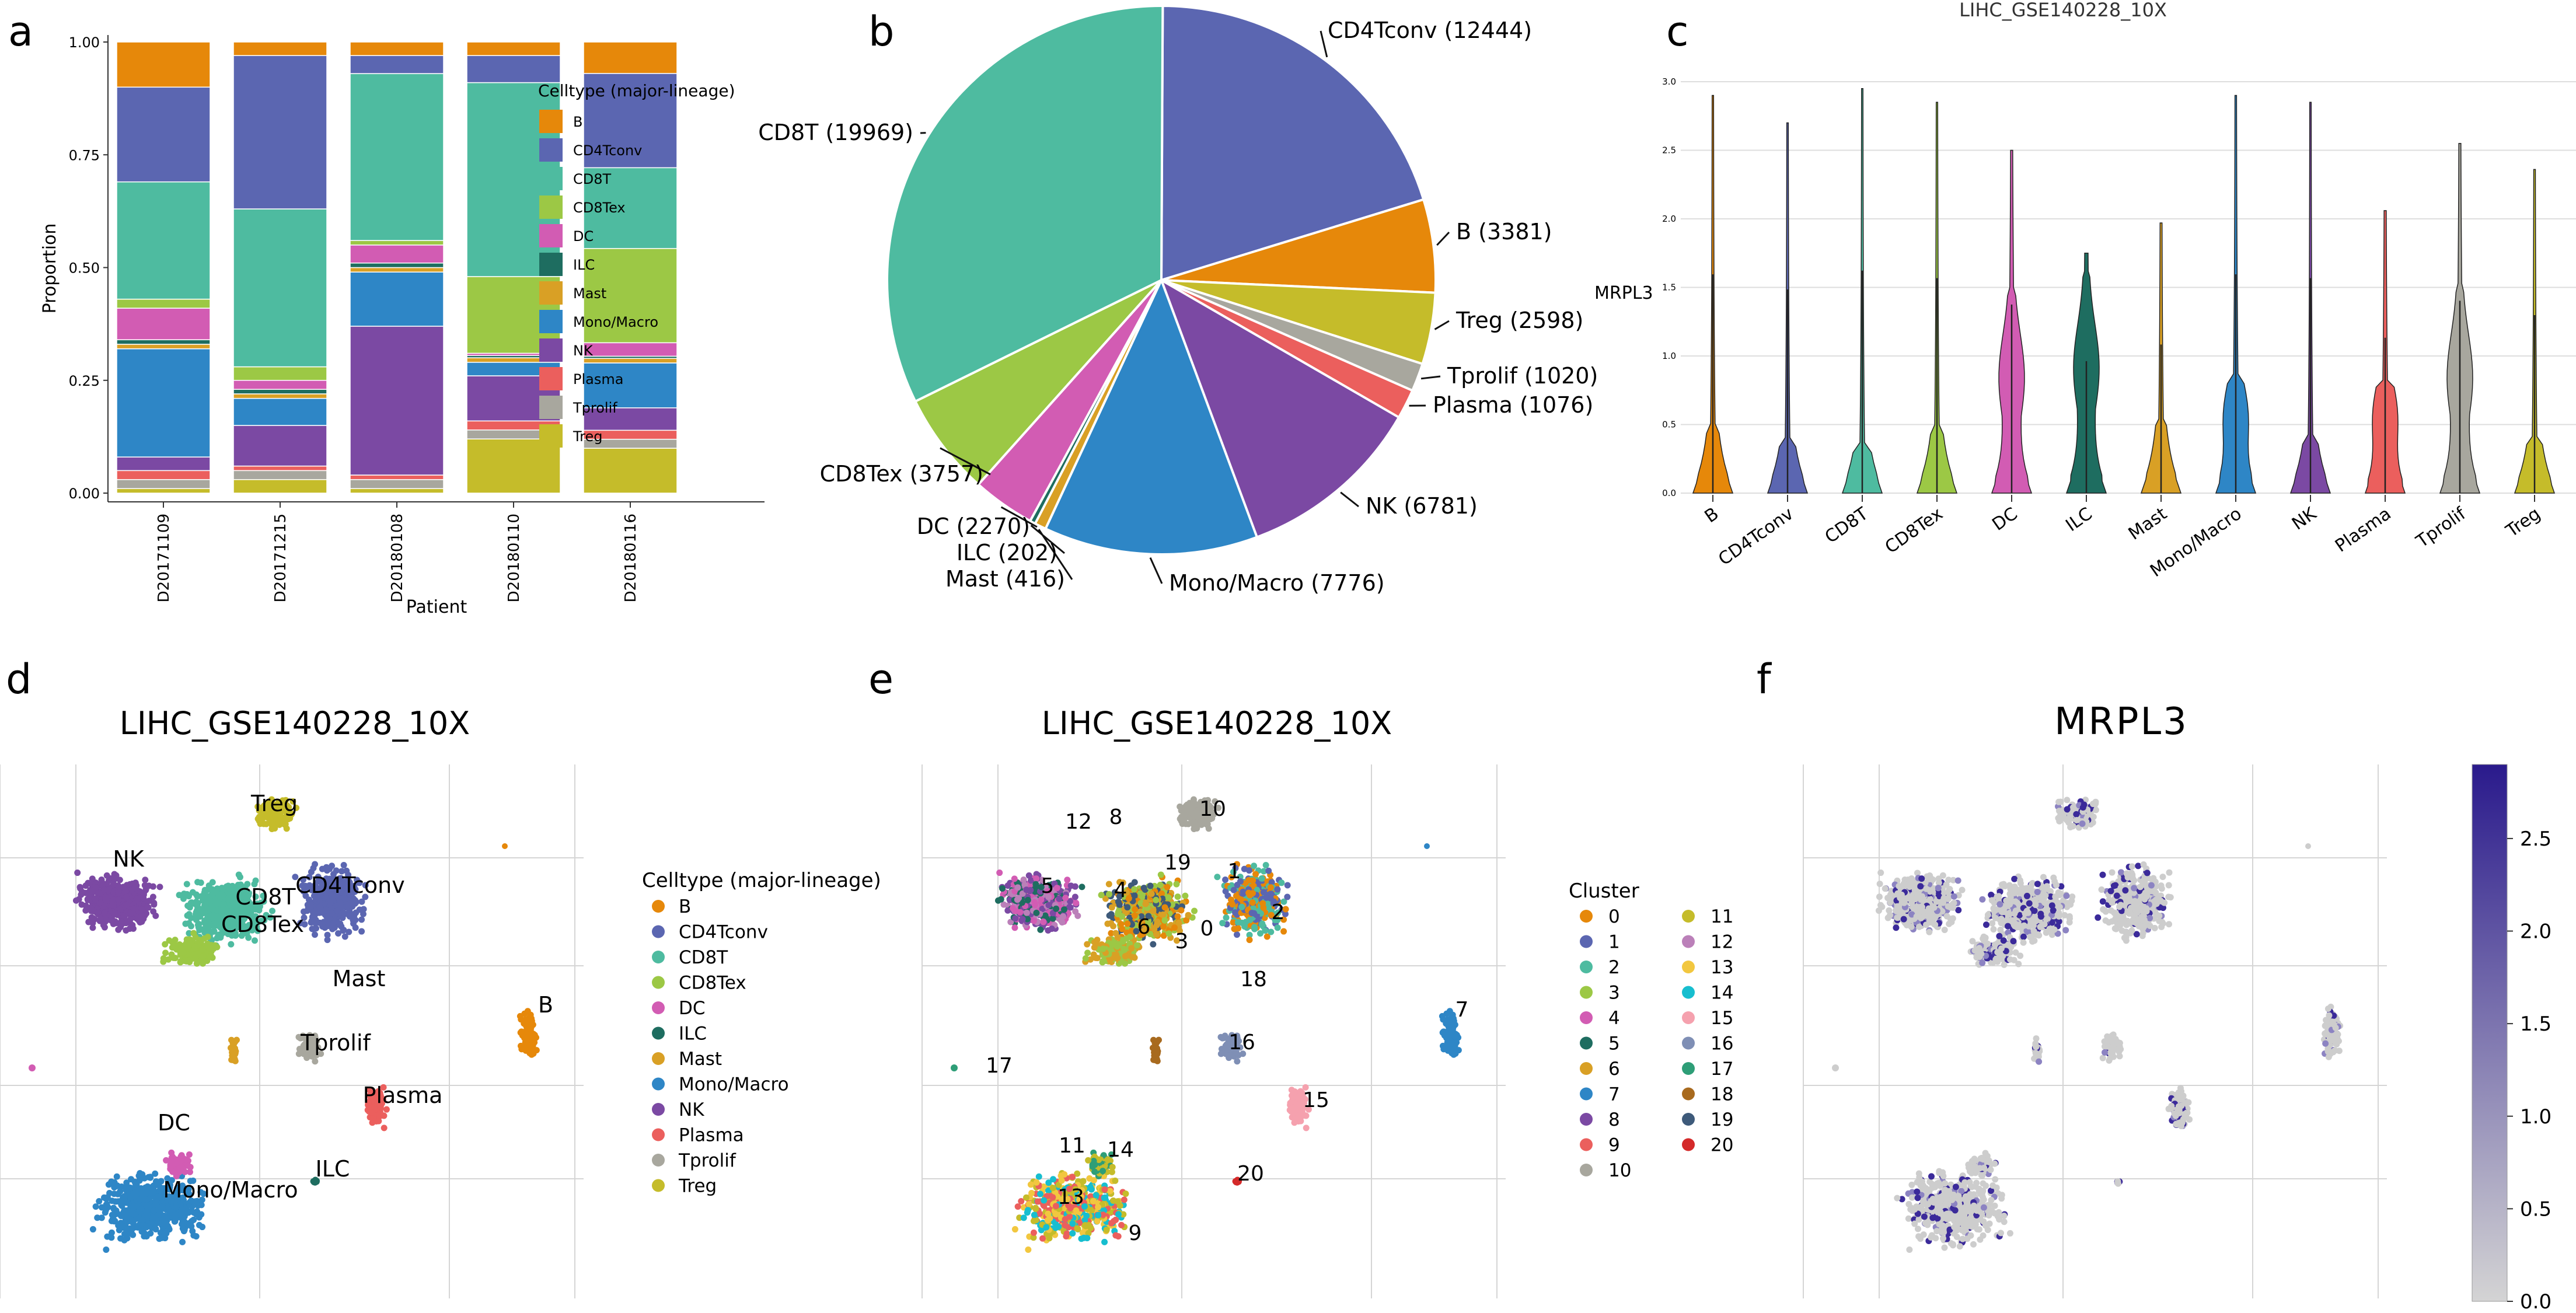 Image resolution: width=2576 pixels, height=1313 pixels. I want to click on b-leader-b, so click(1443, 239).